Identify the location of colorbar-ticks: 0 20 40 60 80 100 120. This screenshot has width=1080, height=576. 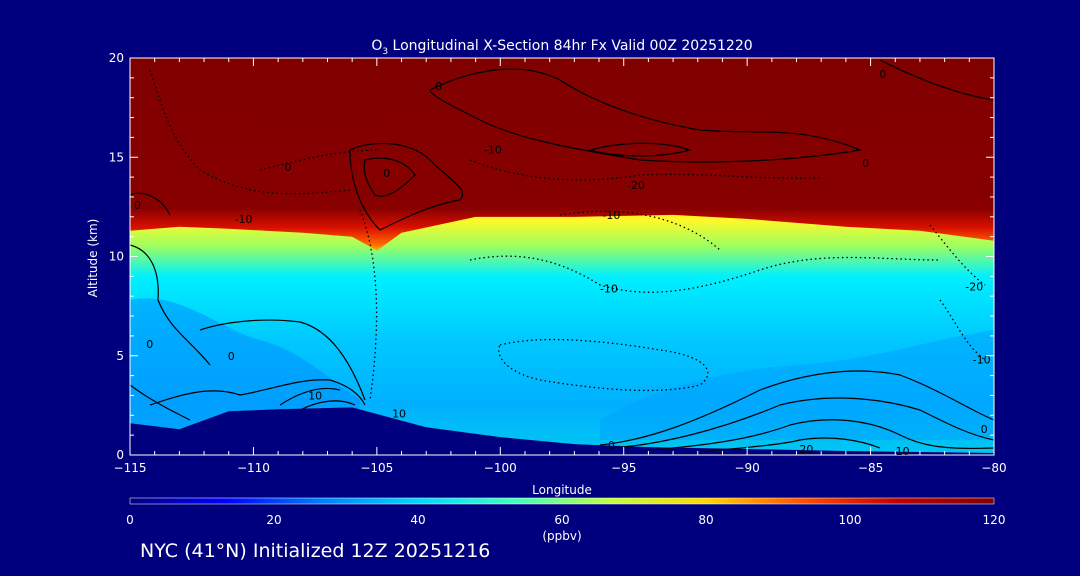
(565, 520).